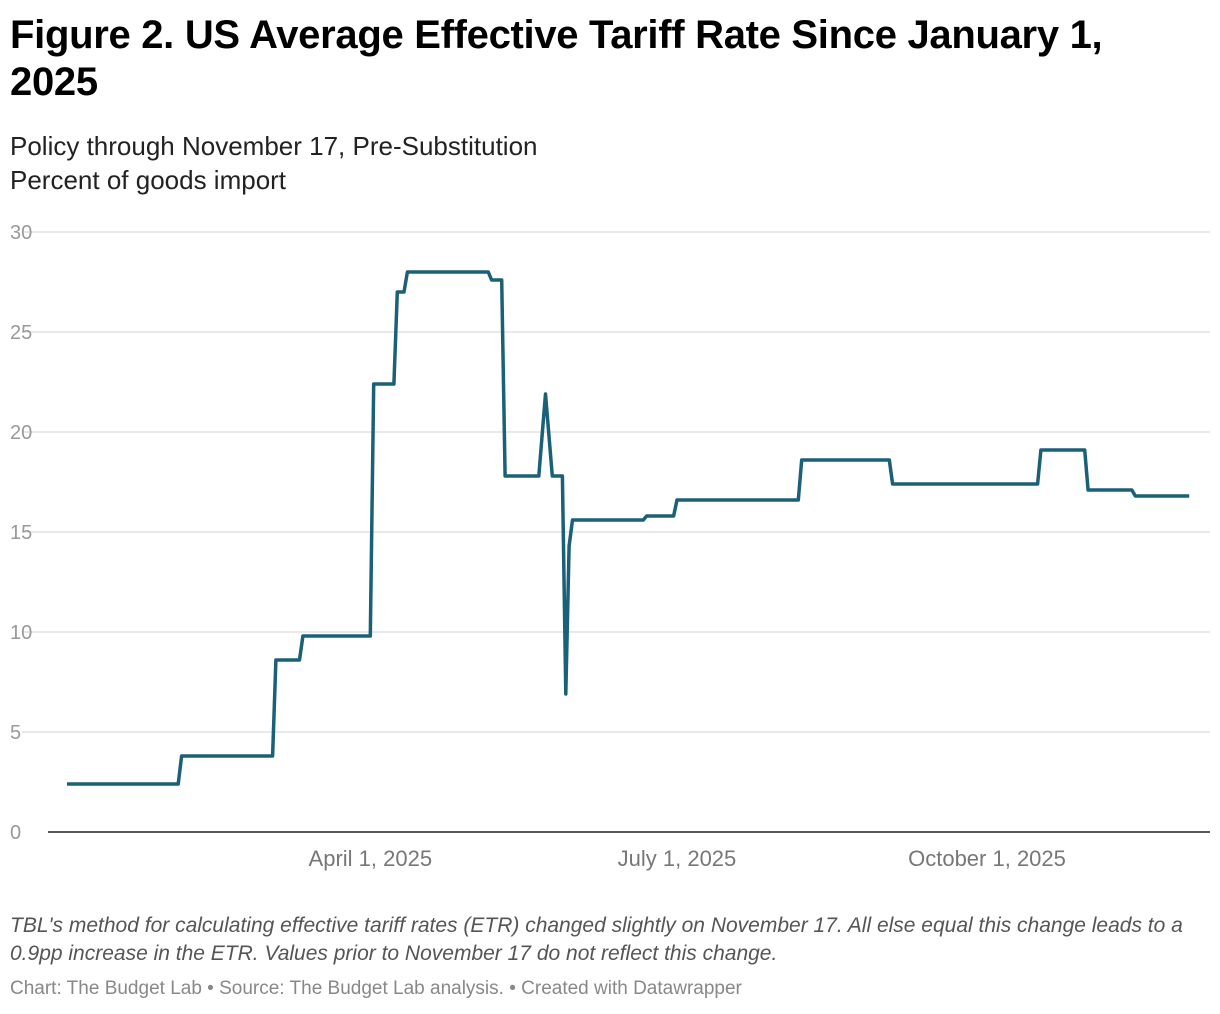 Image resolution: width=1220 pixels, height=1014 pixels. Describe the element at coordinates (677, 858) in the screenshot. I see `x-tick-label: July 1, 2025` at that location.